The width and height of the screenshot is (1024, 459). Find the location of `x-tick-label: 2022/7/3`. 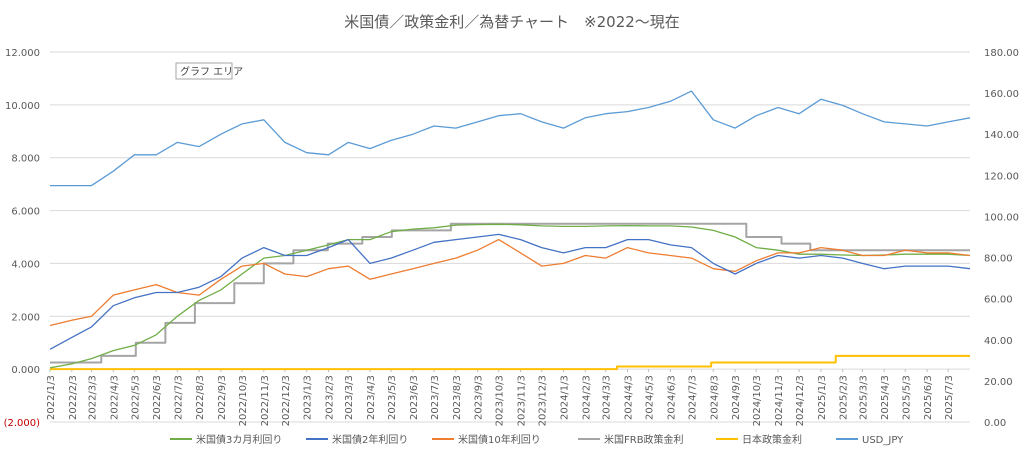

x-tick-label: 2022/7/3 is located at coordinates (178, 397).